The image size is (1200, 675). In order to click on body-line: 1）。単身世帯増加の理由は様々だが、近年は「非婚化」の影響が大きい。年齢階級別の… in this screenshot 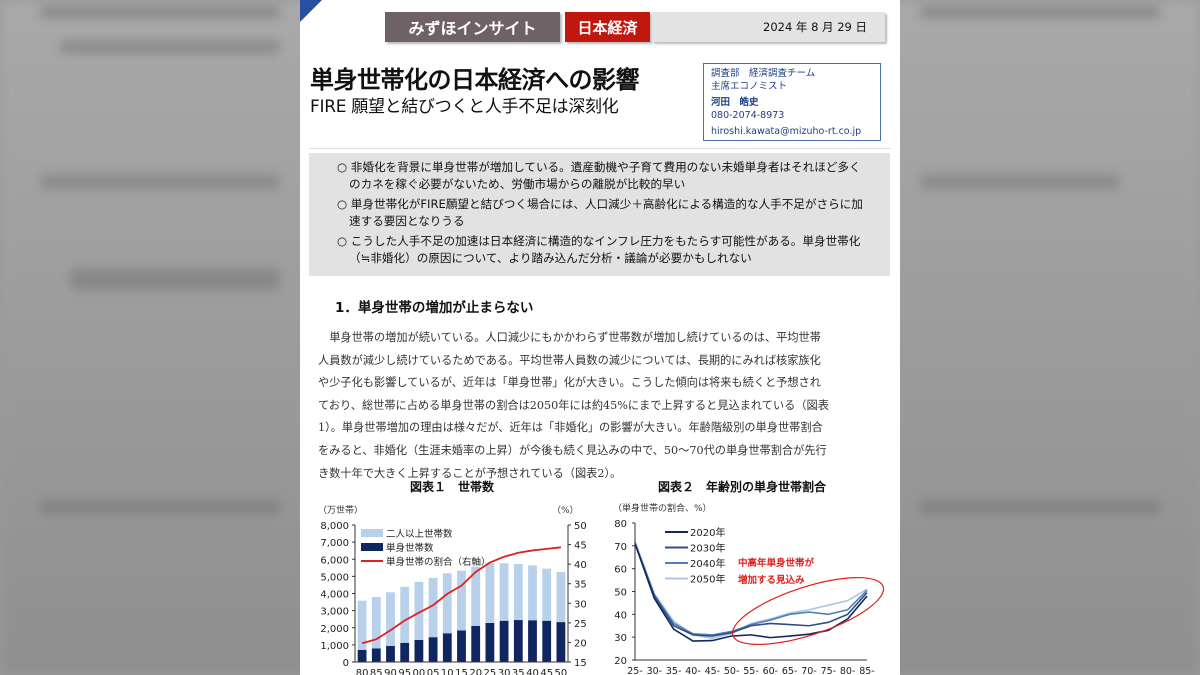, I will do `click(570, 428)`.